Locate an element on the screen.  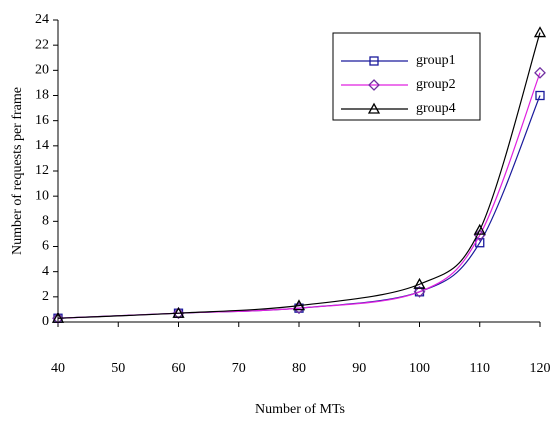
legend-label: group4 is located at coordinates (436, 108).